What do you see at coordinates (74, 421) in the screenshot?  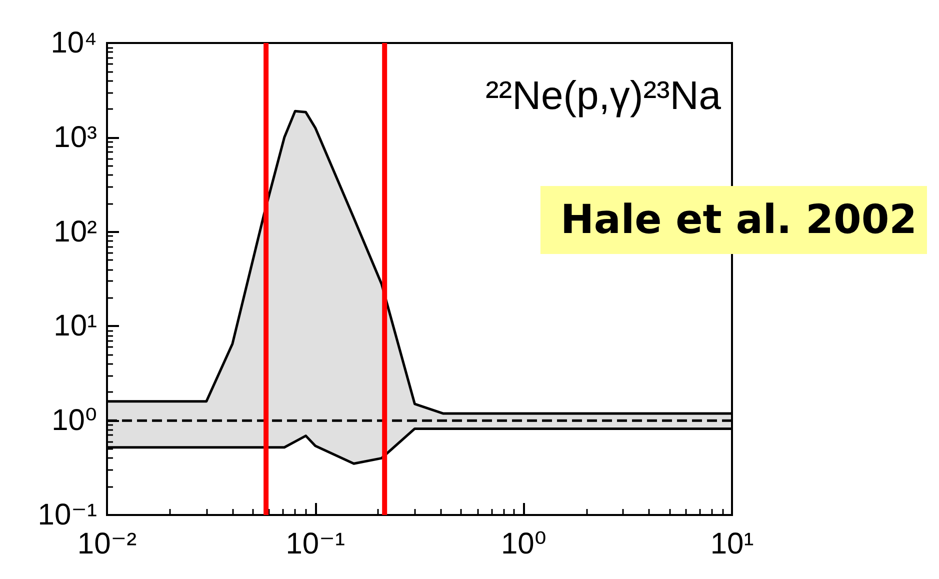 I see `y-tick-label: 10⁰` at bounding box center [74, 421].